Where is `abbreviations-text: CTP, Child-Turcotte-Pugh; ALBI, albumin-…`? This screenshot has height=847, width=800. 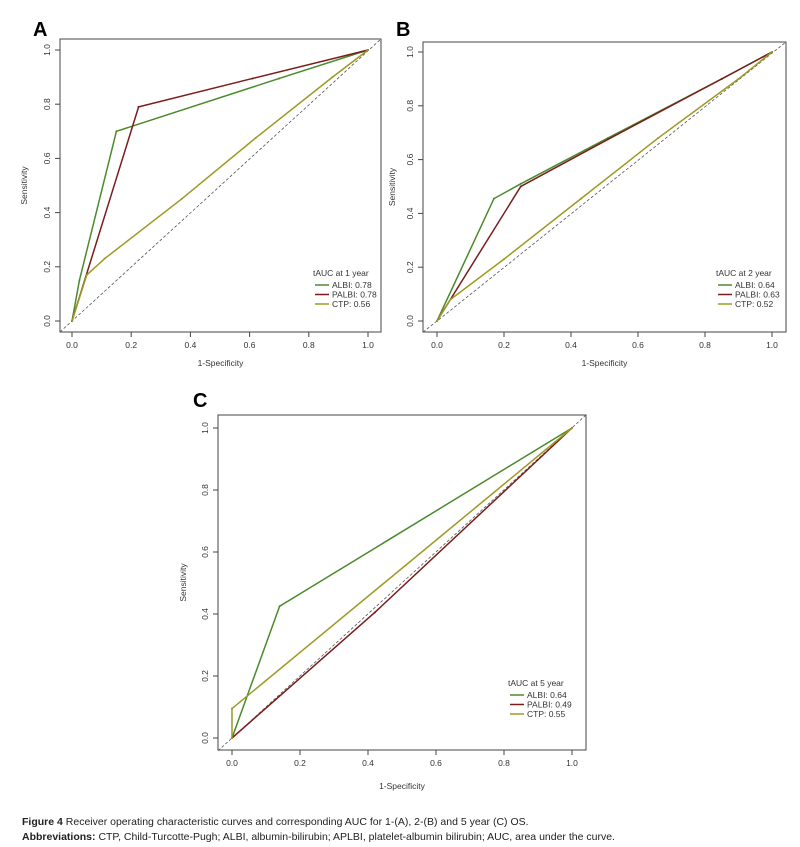
abbreviations-text: CTP, Child-Turcotte-Pugh; ALBI, albumin-… is located at coordinates (356, 837).